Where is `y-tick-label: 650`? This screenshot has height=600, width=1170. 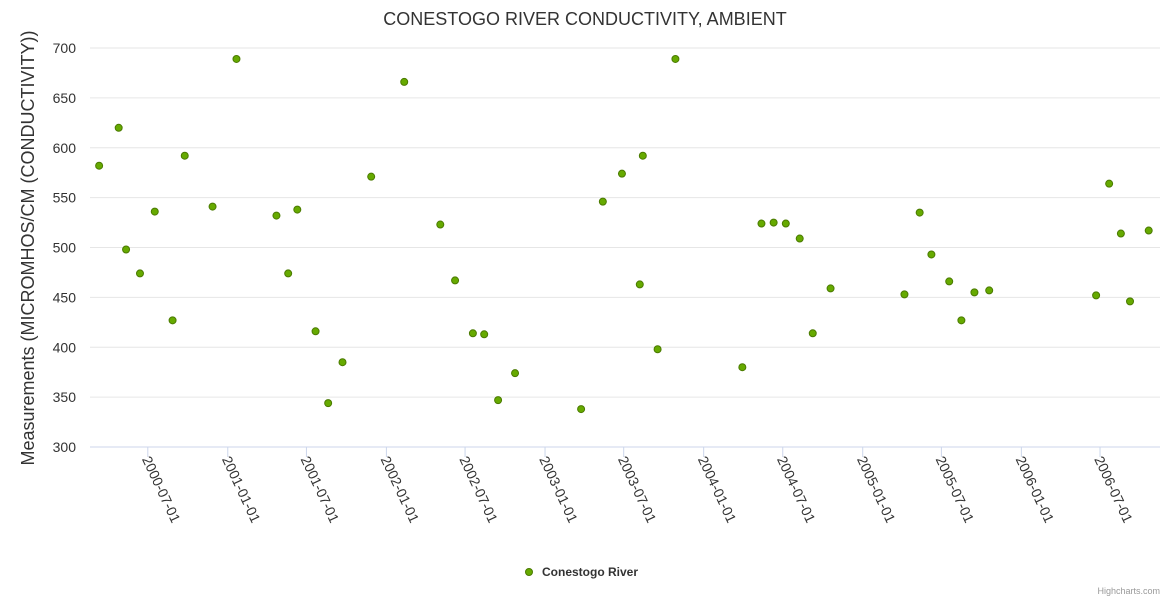
y-tick-label: 650 is located at coordinates (65, 98).